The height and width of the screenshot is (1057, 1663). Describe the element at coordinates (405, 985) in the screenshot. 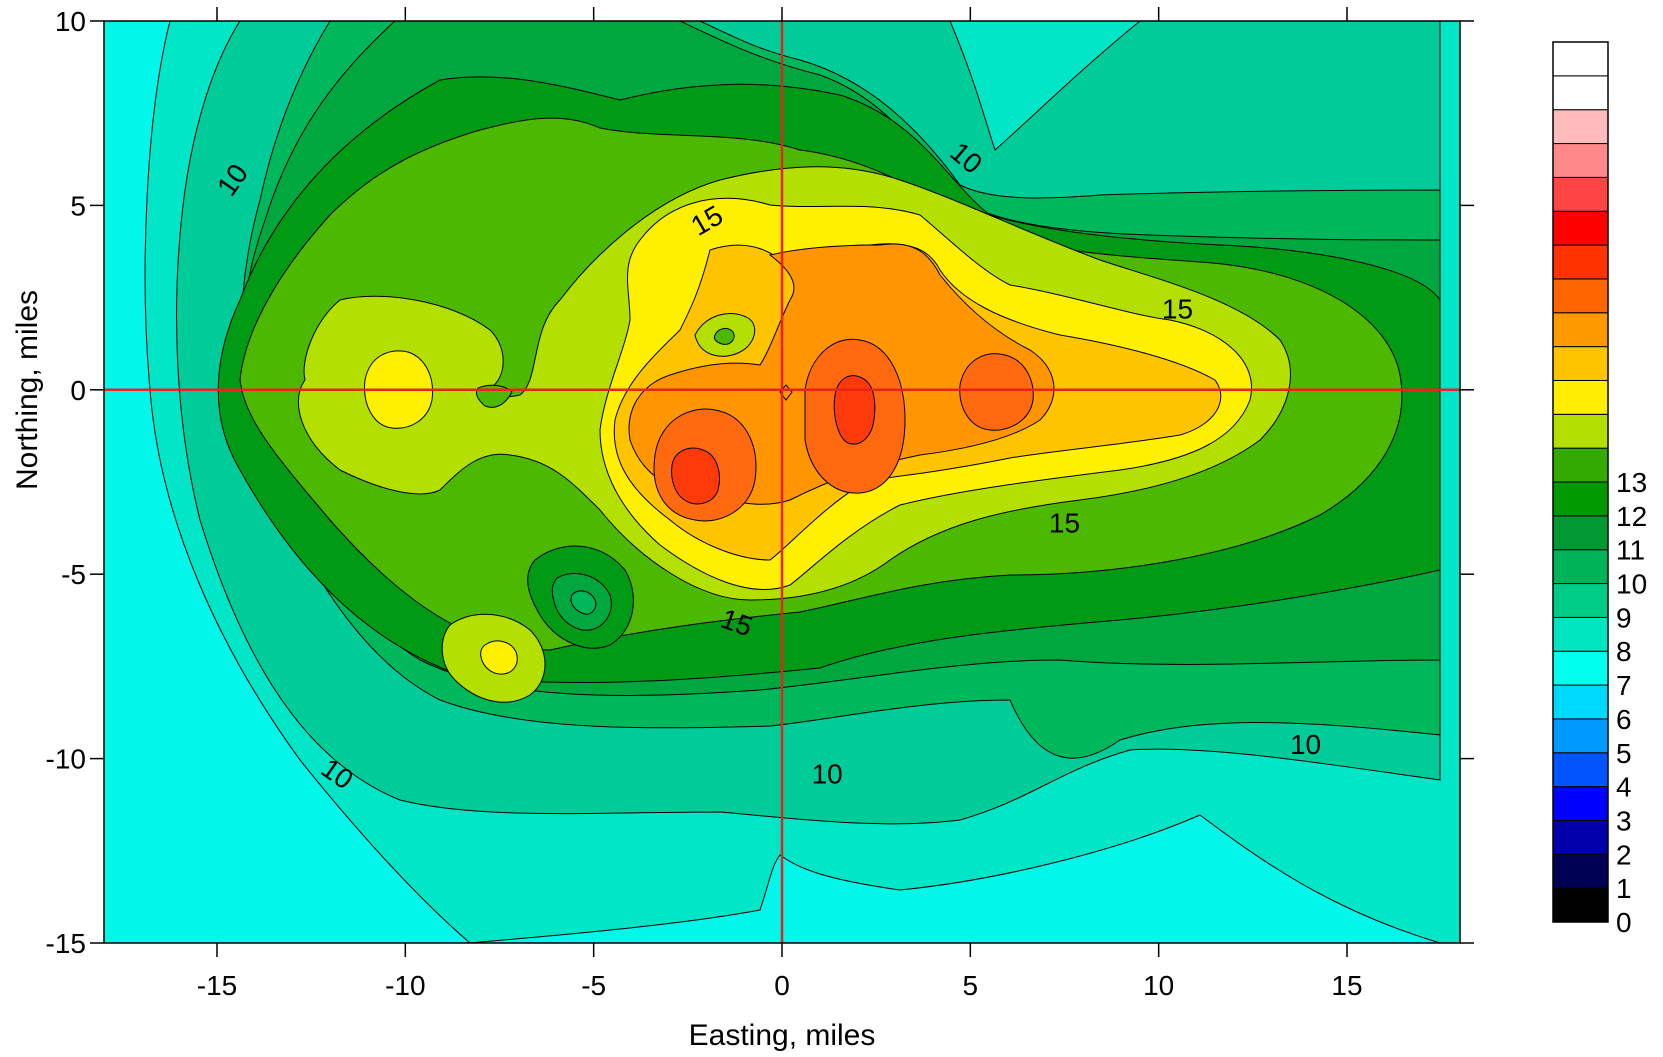

I see `x-tick-label: -10` at that location.